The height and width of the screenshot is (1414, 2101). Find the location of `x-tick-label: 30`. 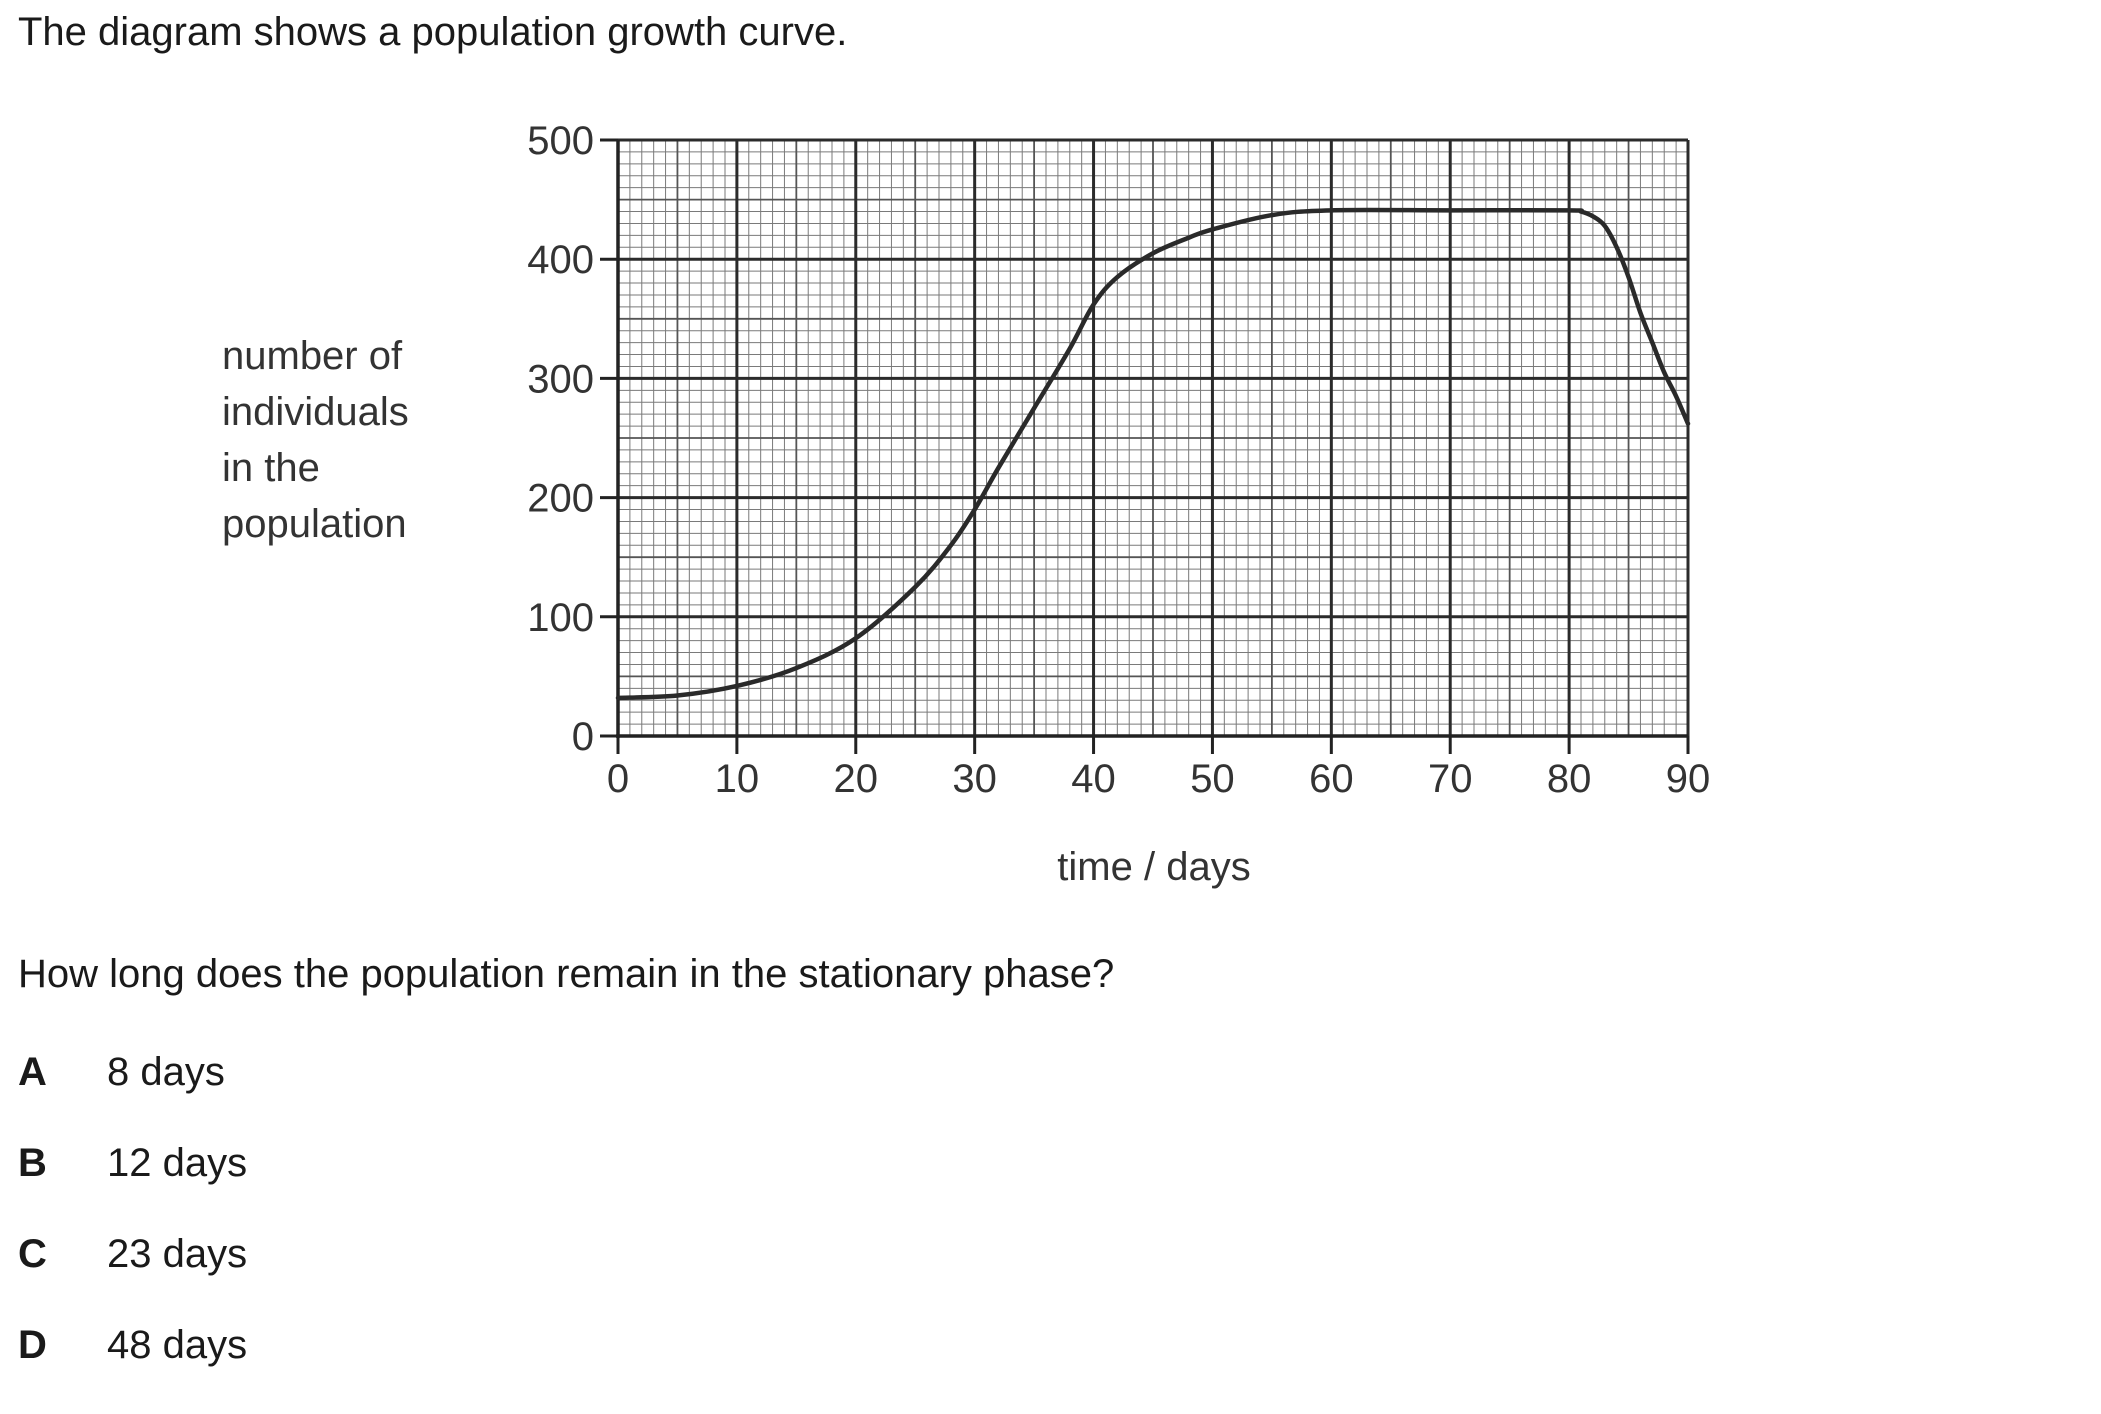

x-tick-label: 30 is located at coordinates (974, 779).